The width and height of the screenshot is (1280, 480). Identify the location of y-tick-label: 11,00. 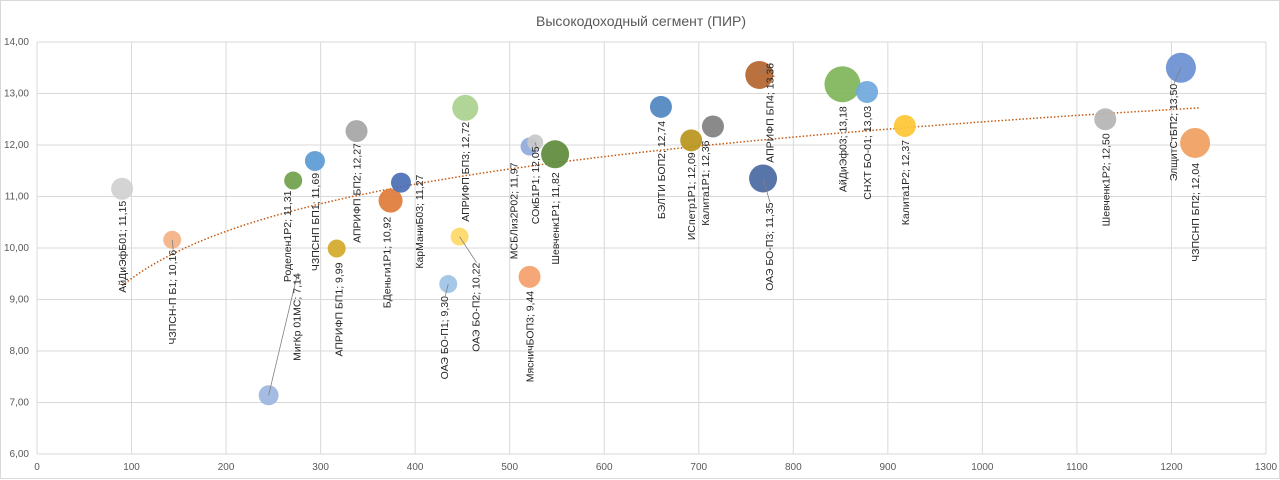
(17, 197).